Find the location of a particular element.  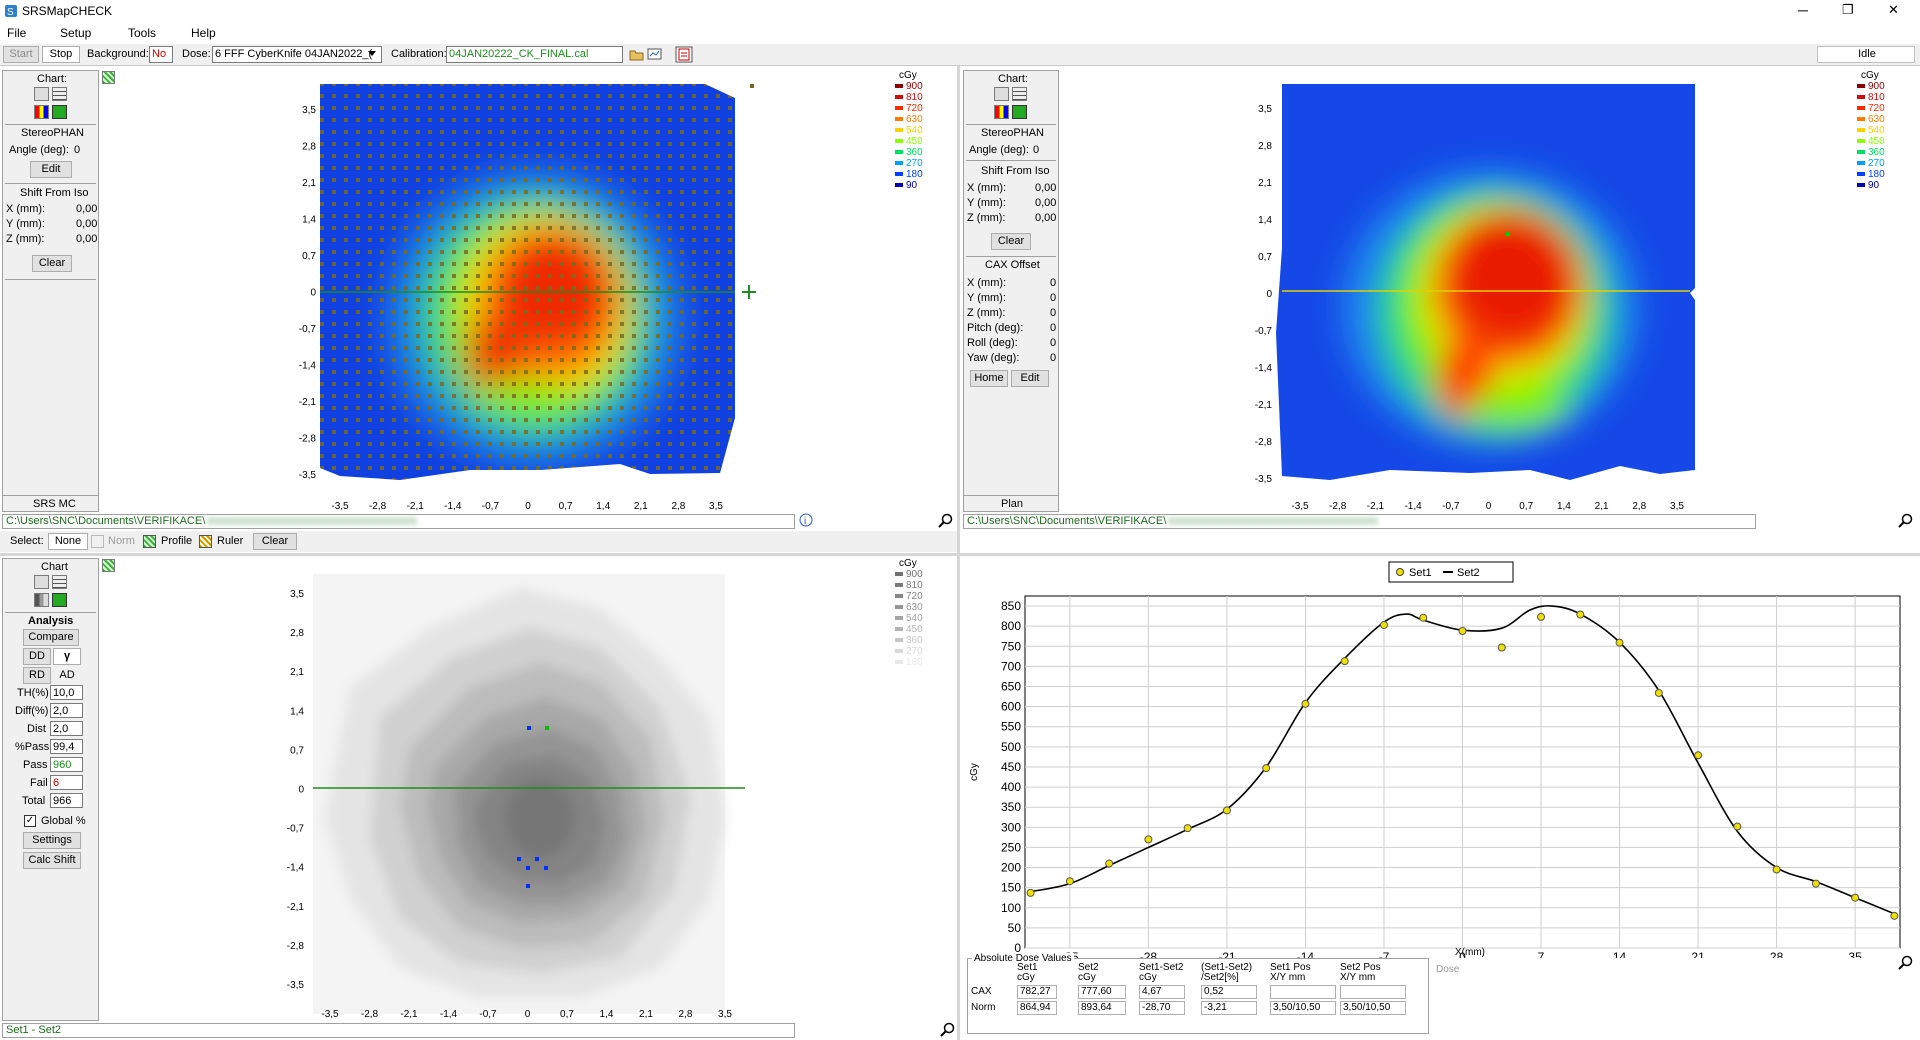

global-checkbox: ✓ is located at coordinates (30, 821).